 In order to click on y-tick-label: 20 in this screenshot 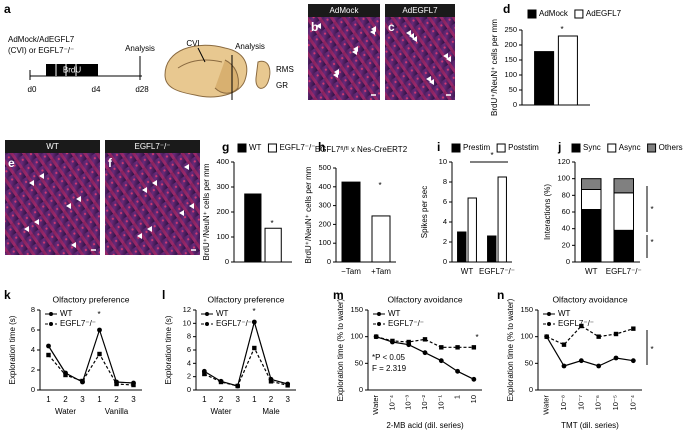, I will do `click(566, 244)`.